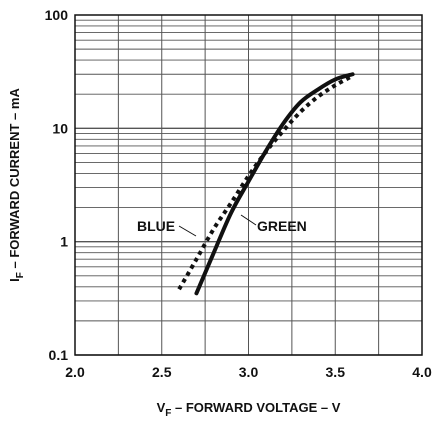  Describe the element at coordinates (14, 180) in the screenshot. I see `y-axis-title-rest: – FORWARD CURRENT – mA` at that location.